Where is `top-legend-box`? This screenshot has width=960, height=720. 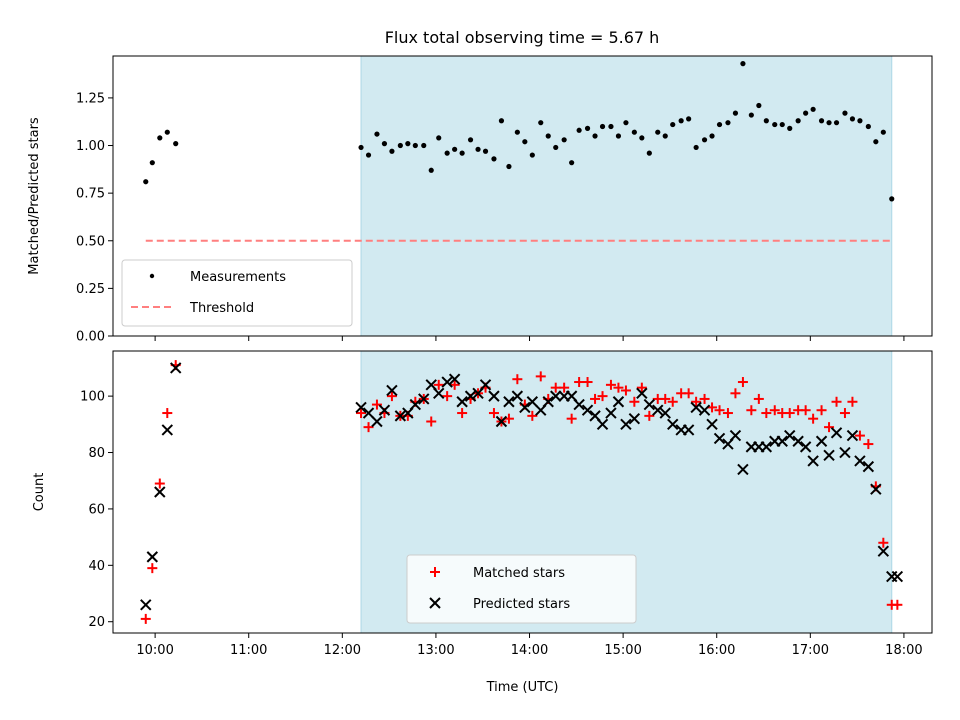
top-legend-box is located at coordinates (237, 293).